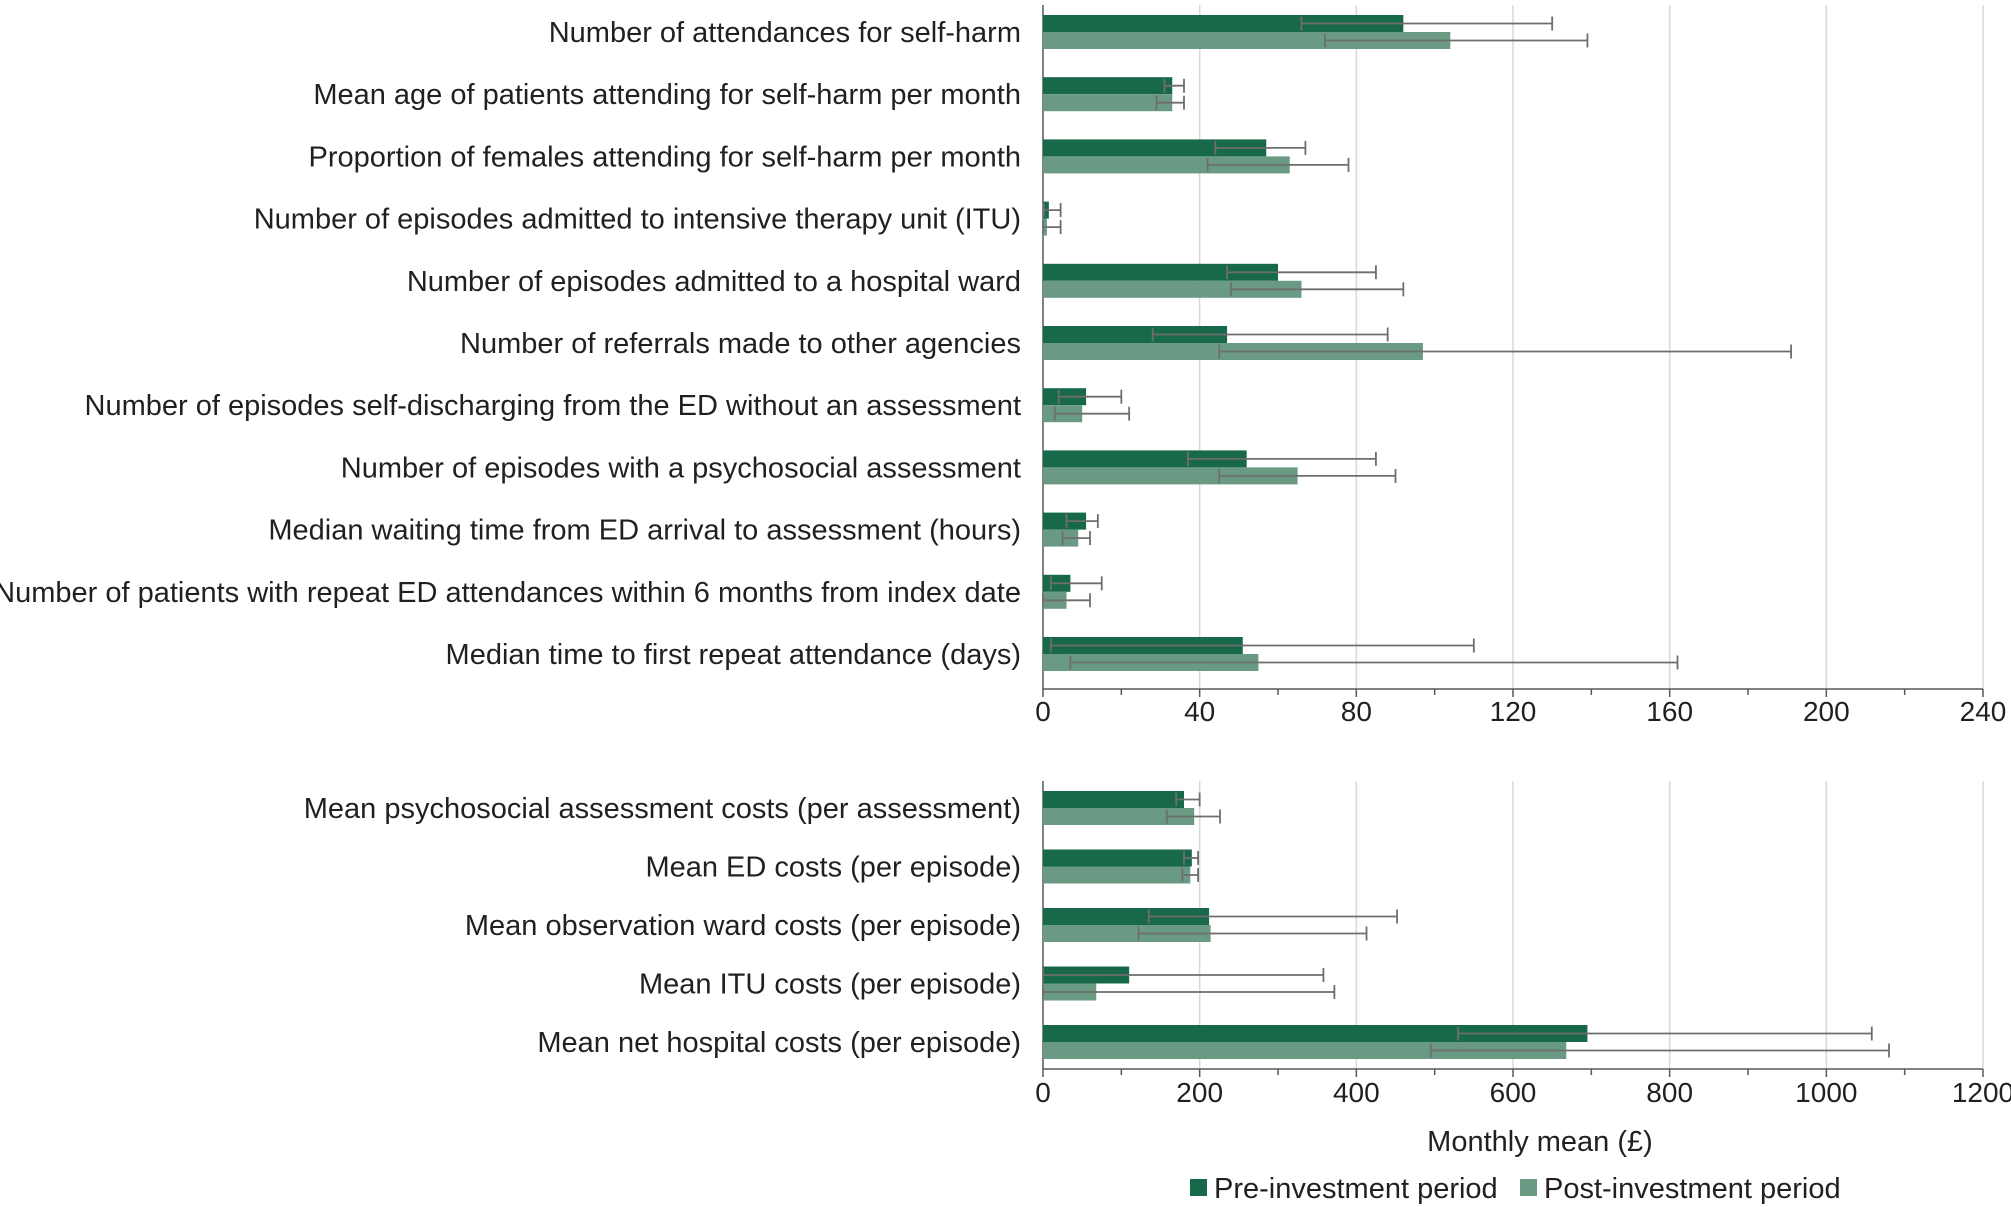 The width and height of the screenshot is (2011, 1207). What do you see at coordinates (1540, 1142) in the screenshot?
I see `x-axis-title: Monthly mean (£)` at bounding box center [1540, 1142].